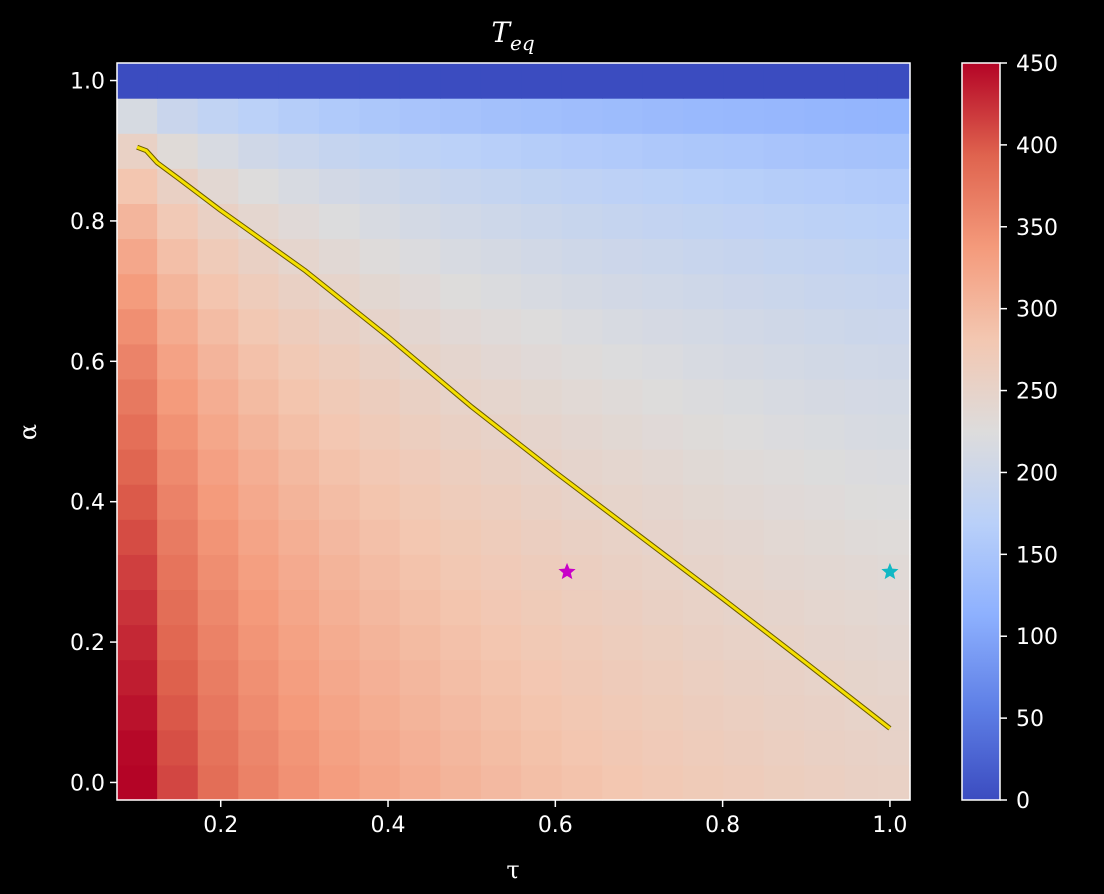 This screenshot has width=1104, height=894. What do you see at coordinates (1030, 719) in the screenshot?
I see `colorbar-tick-label: 50` at bounding box center [1030, 719].